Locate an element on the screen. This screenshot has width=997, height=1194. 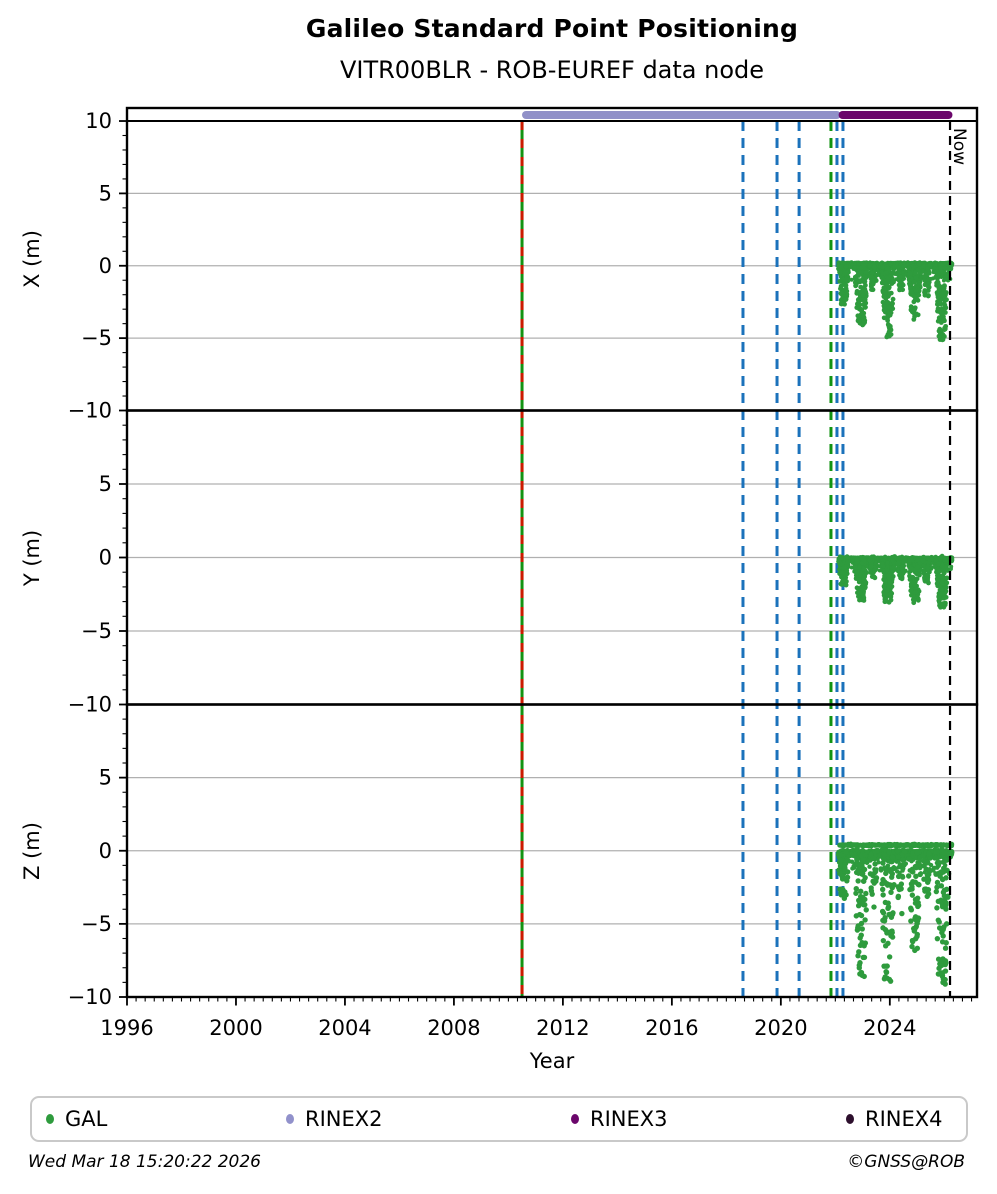
svg-text: 2016 is located at coordinates (671, 1028).